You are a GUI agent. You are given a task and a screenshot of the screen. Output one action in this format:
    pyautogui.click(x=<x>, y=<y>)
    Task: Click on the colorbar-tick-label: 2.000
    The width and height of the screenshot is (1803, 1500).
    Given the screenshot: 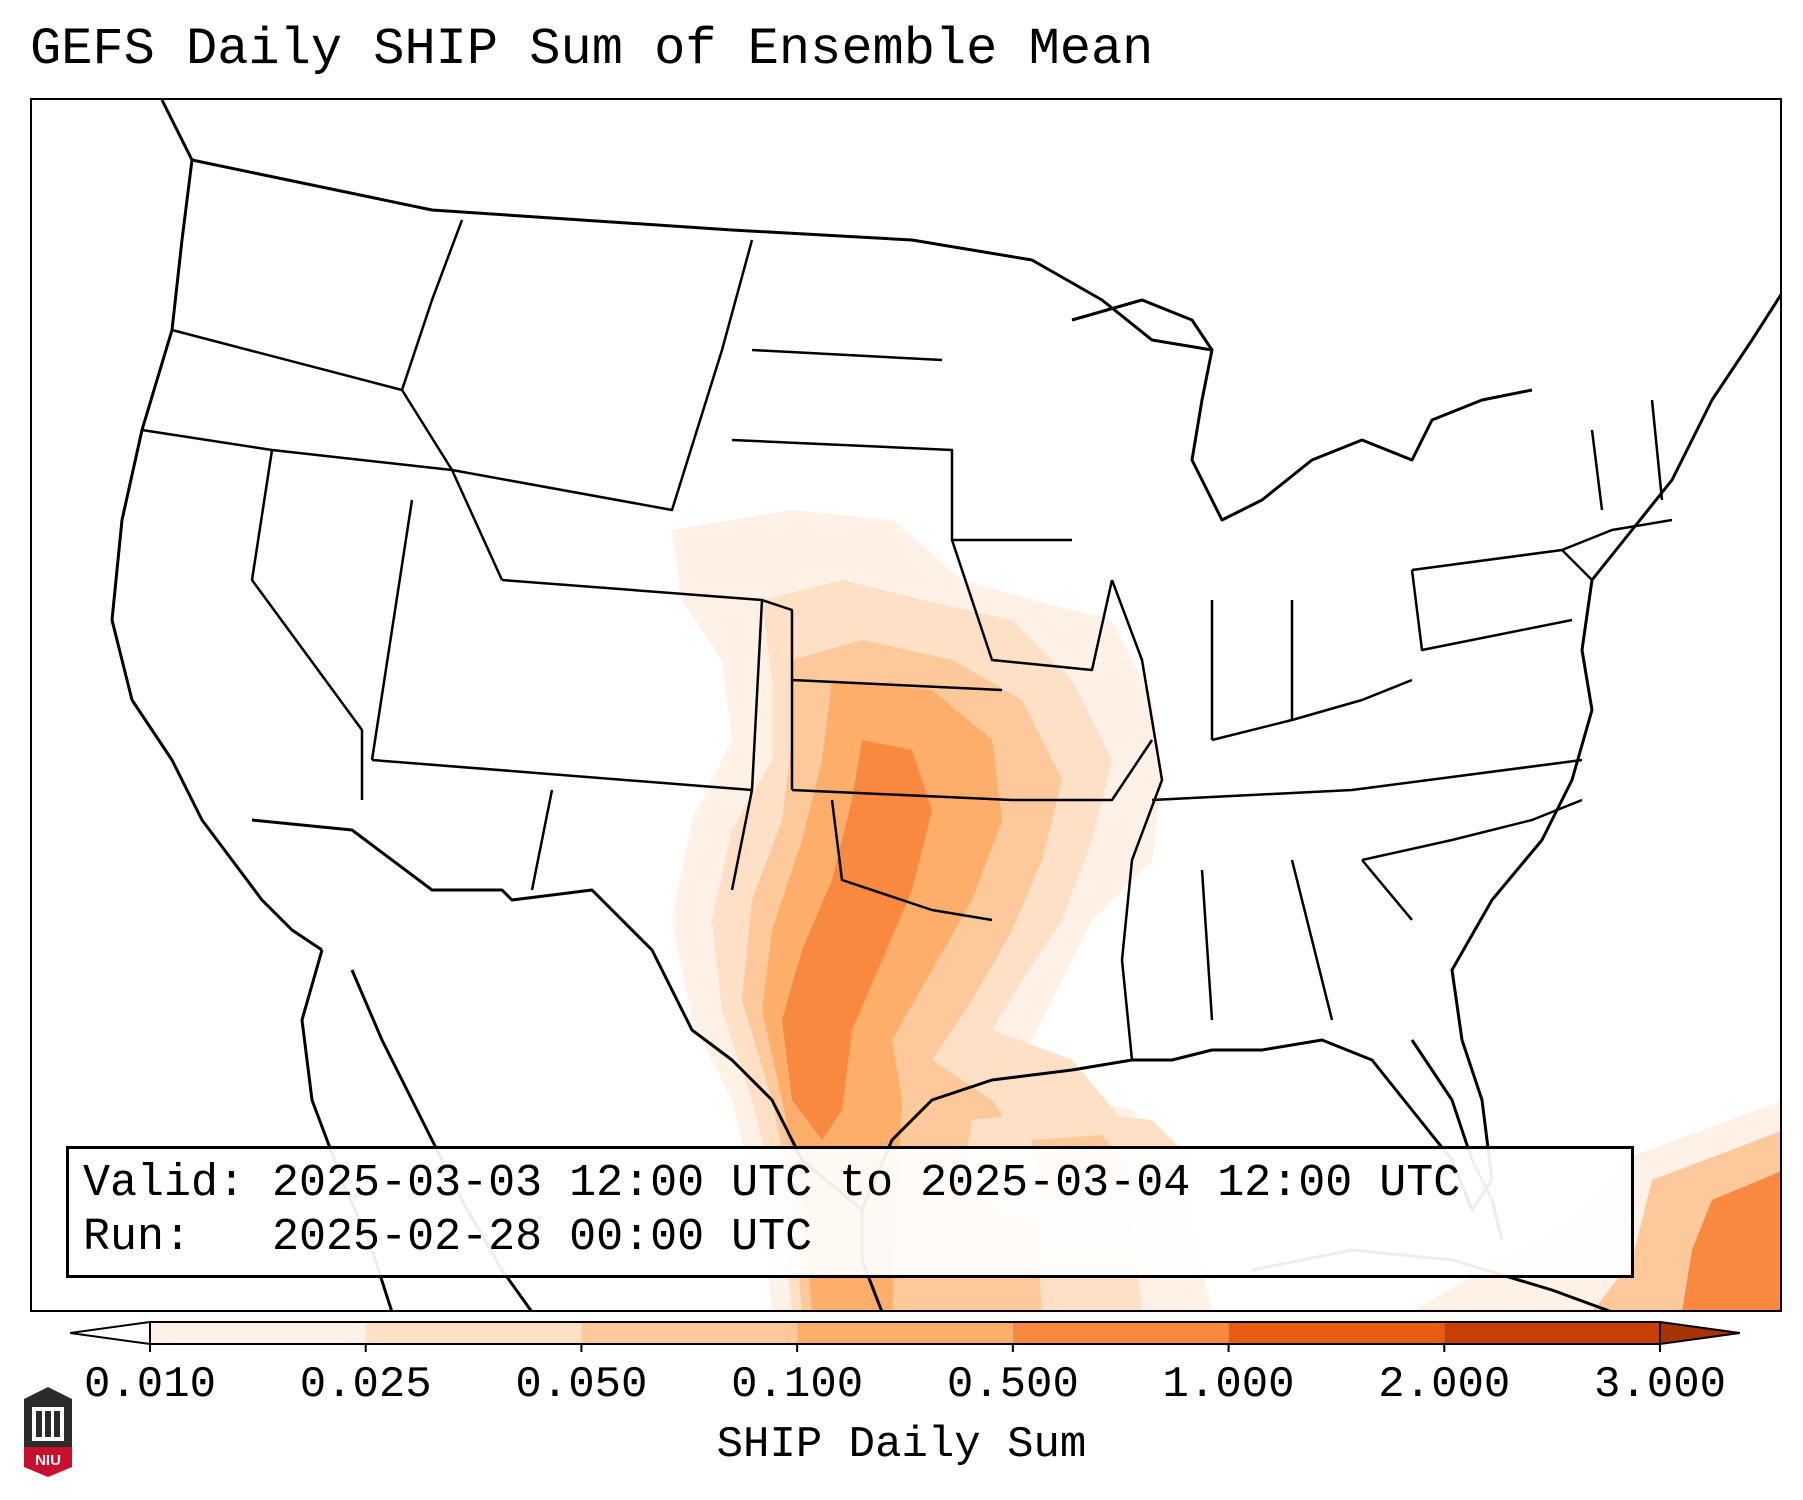 What is the action you would take?
    pyautogui.click(x=1444, y=1385)
    